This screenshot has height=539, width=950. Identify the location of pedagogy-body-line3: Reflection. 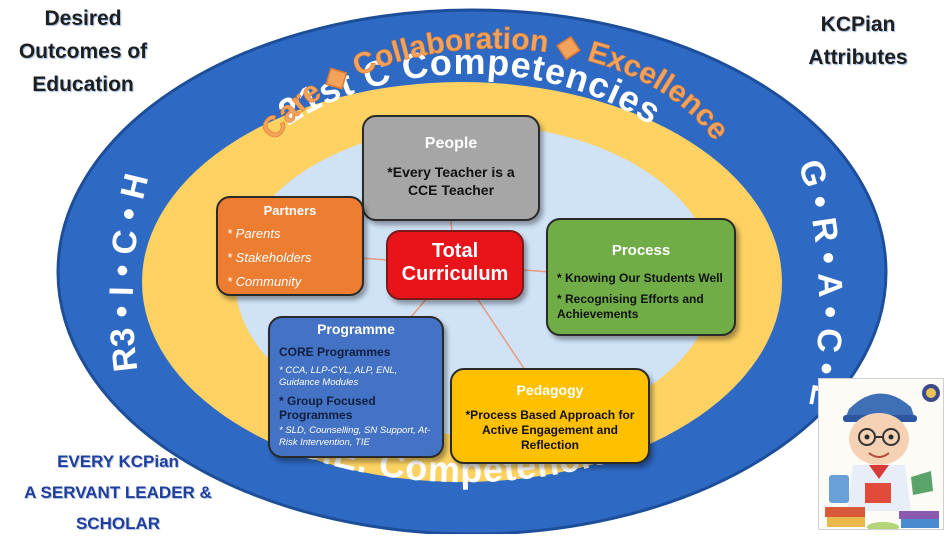
(549, 445).